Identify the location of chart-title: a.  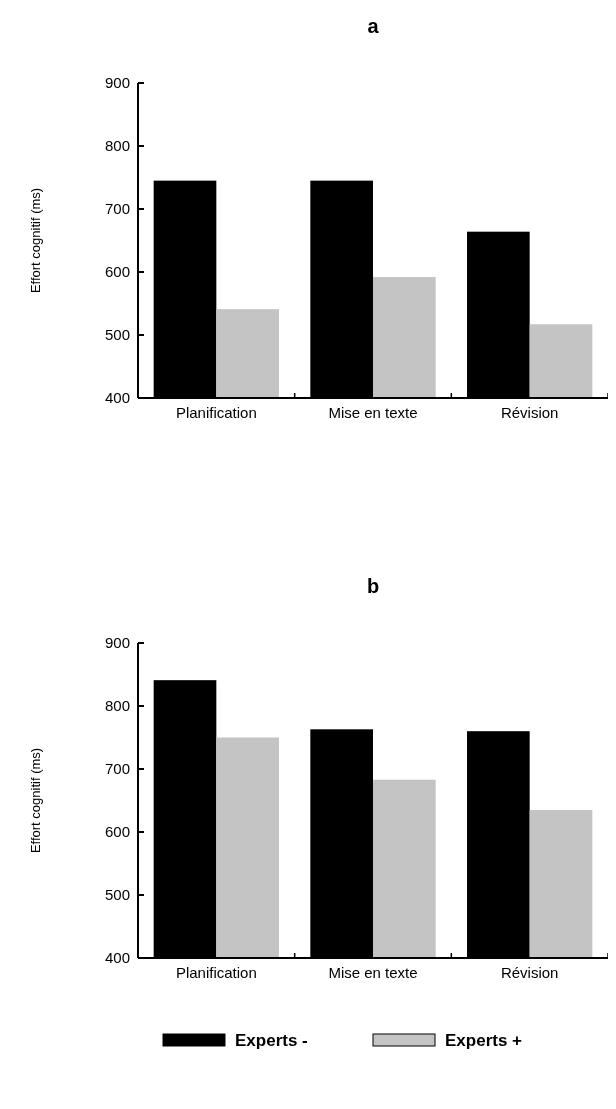
(373, 26).